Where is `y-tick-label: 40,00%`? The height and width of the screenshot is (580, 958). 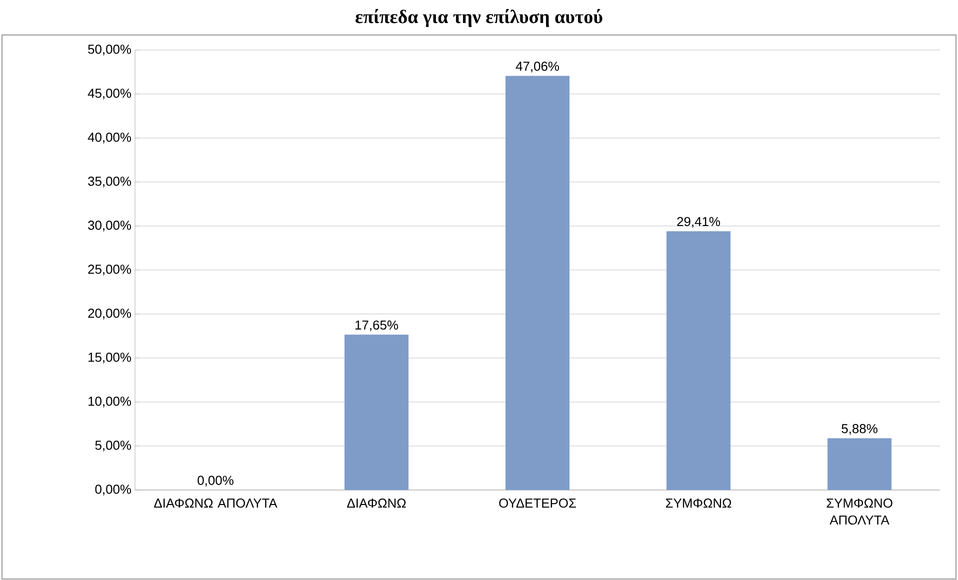
y-tick-label: 40,00% is located at coordinates (110, 138).